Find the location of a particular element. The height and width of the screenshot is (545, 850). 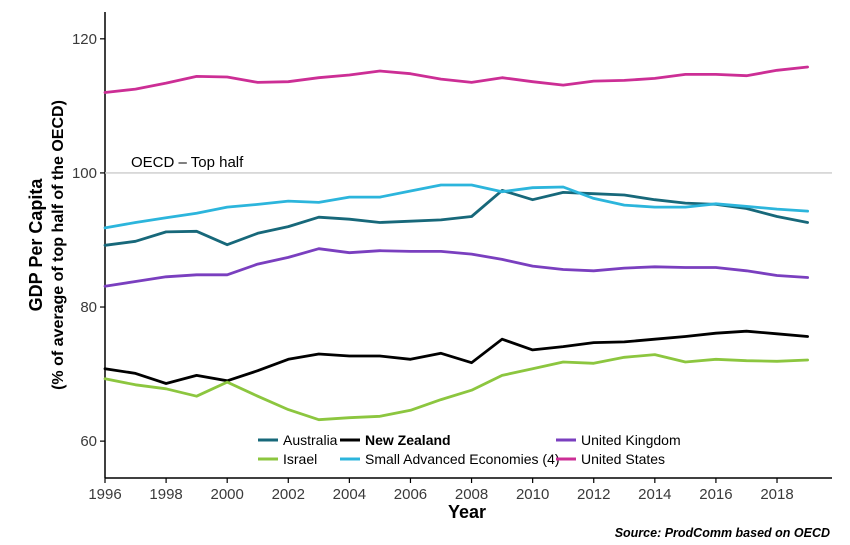

legend-item-label: United States is located at coordinates (623, 459).